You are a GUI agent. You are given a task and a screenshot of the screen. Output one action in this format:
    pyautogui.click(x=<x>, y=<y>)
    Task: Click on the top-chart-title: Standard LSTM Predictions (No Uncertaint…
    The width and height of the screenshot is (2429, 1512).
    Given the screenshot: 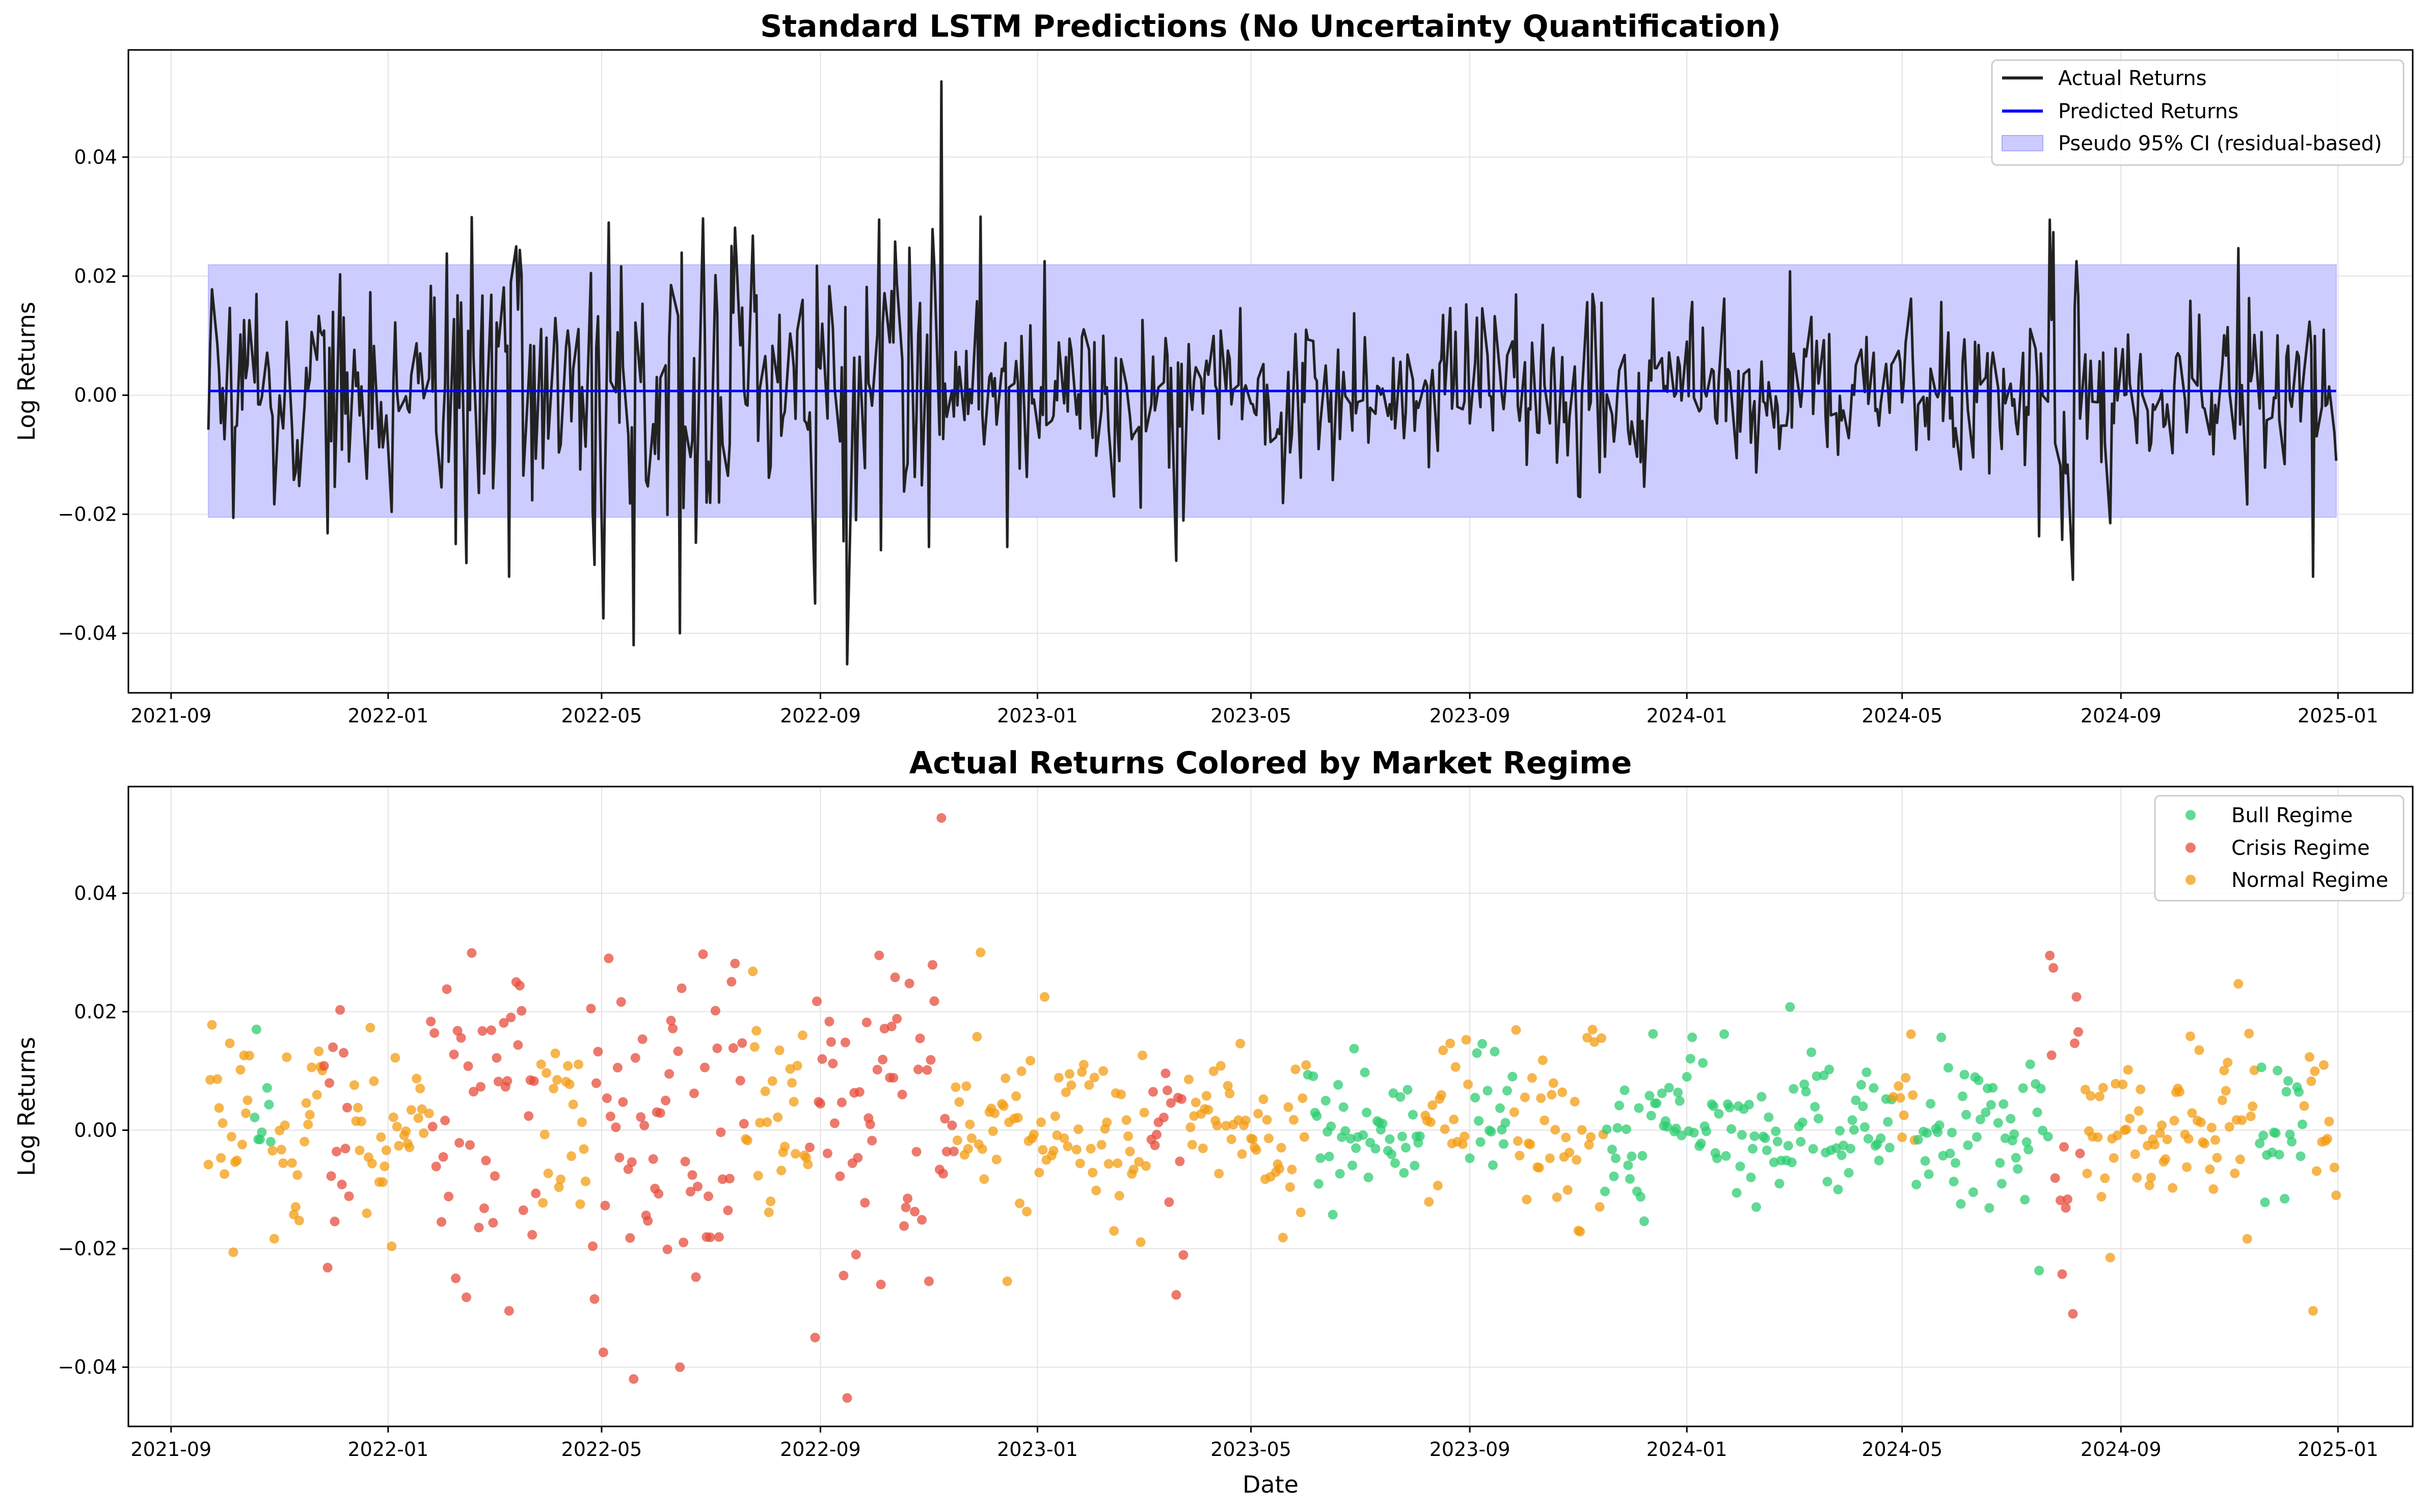 What is the action you would take?
    pyautogui.click(x=1270, y=26)
    